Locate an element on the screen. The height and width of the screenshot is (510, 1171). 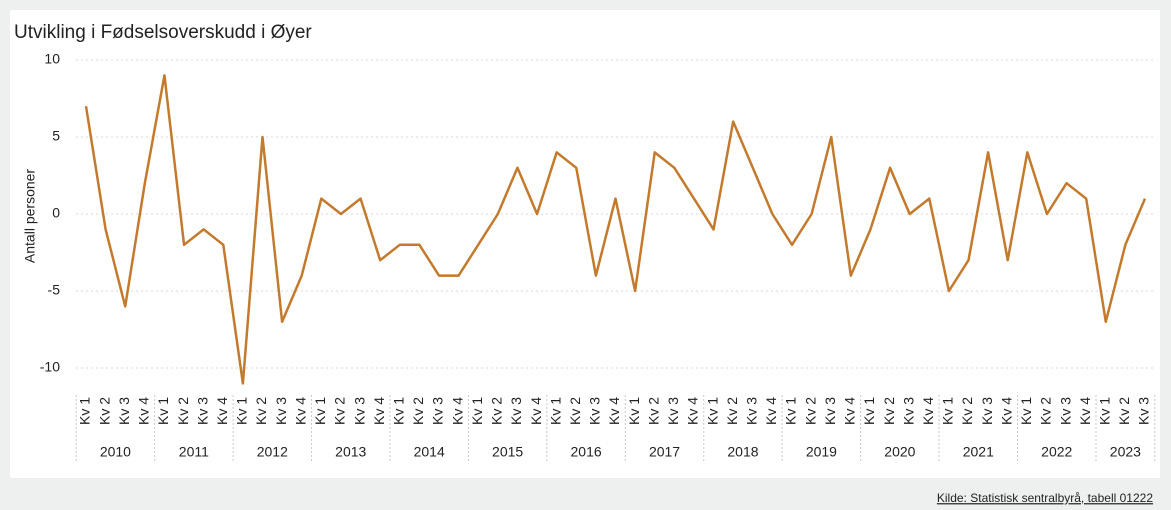
y-tick-label: -10 is located at coordinates (50, 367).